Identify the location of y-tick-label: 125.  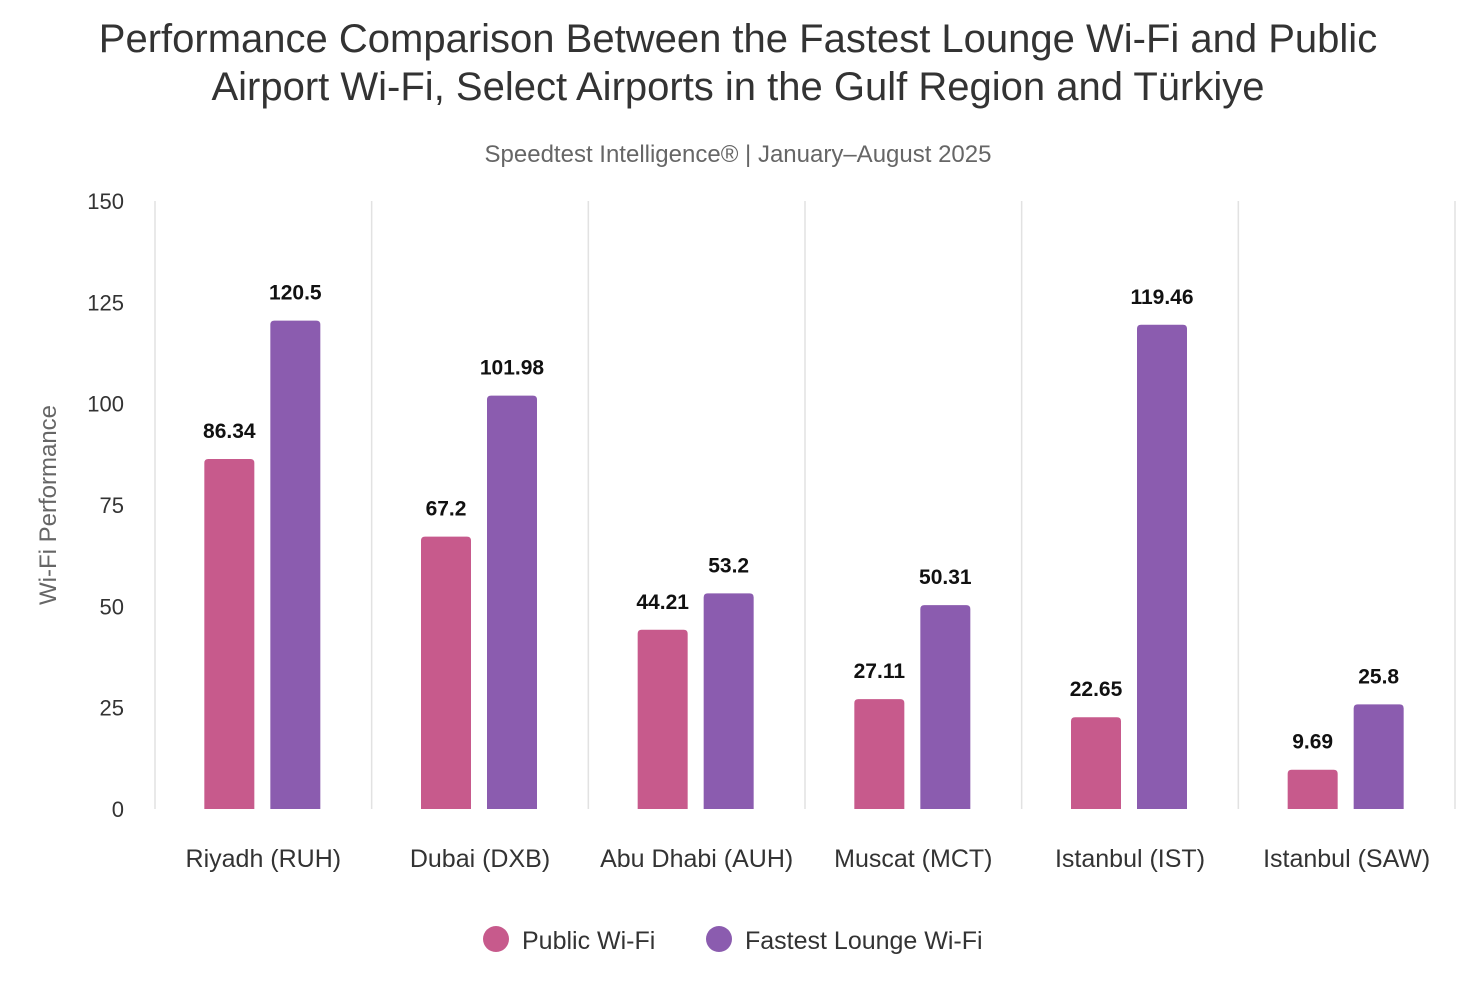
(105, 302).